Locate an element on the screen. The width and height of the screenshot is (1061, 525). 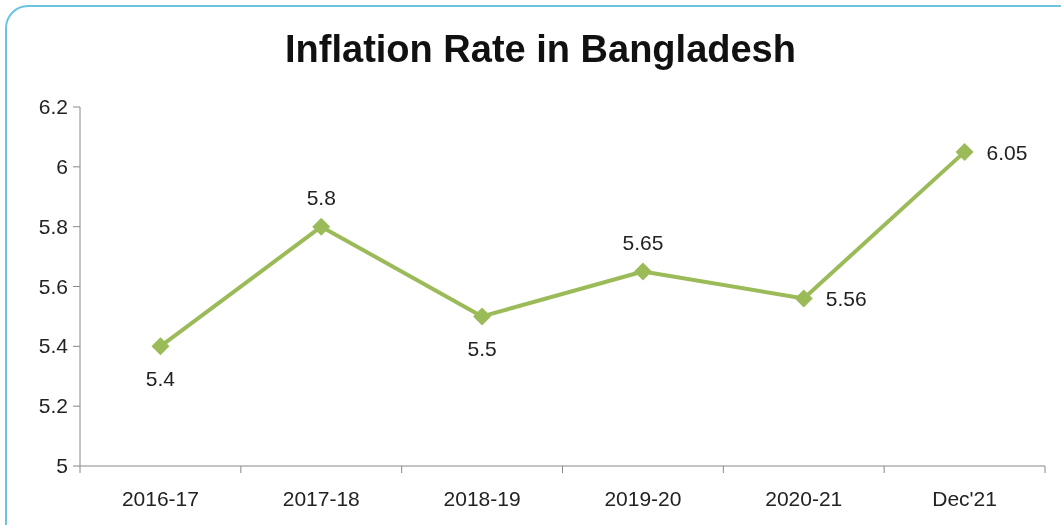
data-label: 5.8 is located at coordinates (321, 197).